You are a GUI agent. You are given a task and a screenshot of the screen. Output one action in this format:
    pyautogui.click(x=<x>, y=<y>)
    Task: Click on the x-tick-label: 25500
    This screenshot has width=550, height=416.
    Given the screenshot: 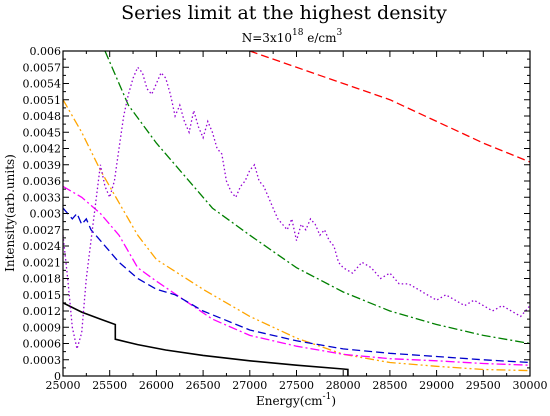 What is the action you would take?
    pyautogui.click(x=109, y=385)
    